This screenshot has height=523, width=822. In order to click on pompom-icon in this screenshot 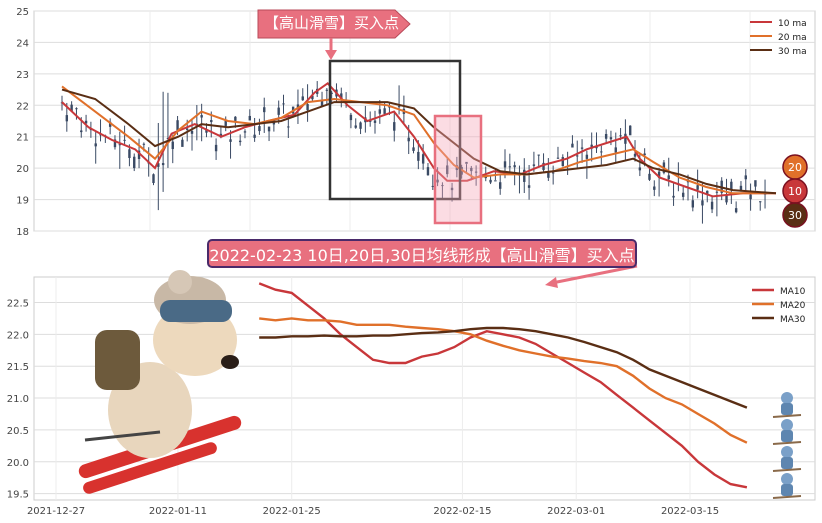, I will do `click(180, 282)`.